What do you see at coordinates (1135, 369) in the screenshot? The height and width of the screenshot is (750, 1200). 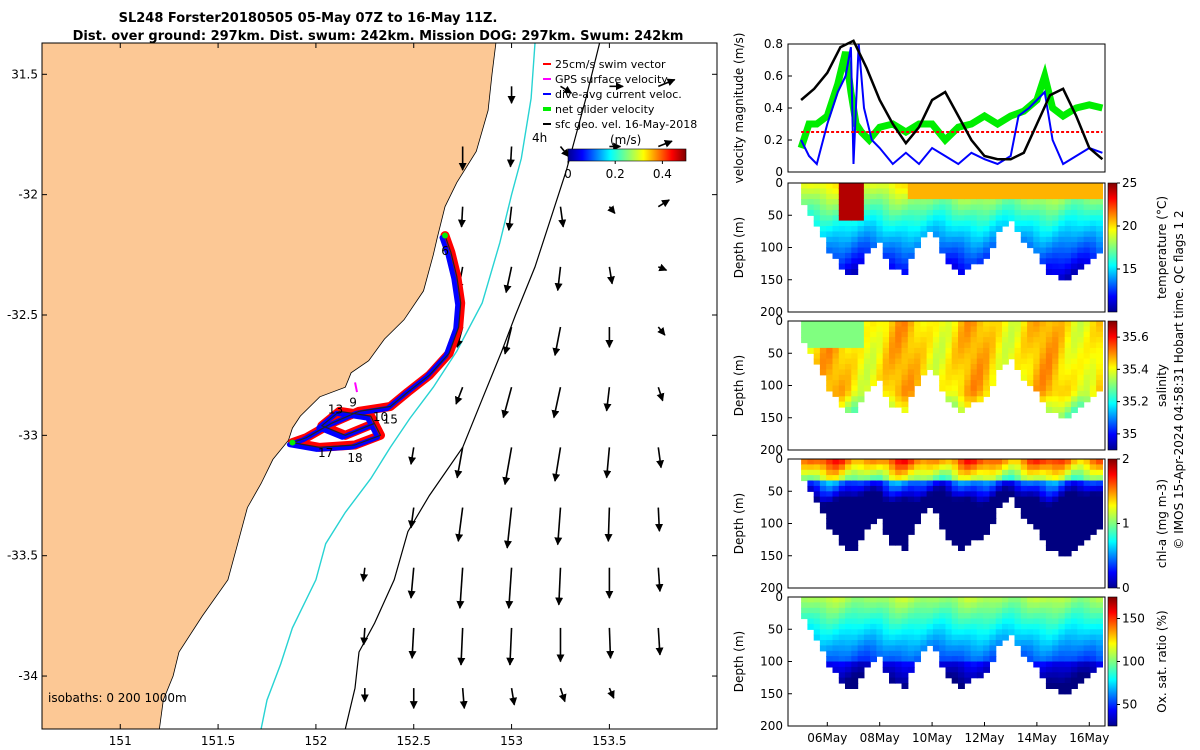 I see `colorbar-tick-label: 35.4` at bounding box center [1135, 369].